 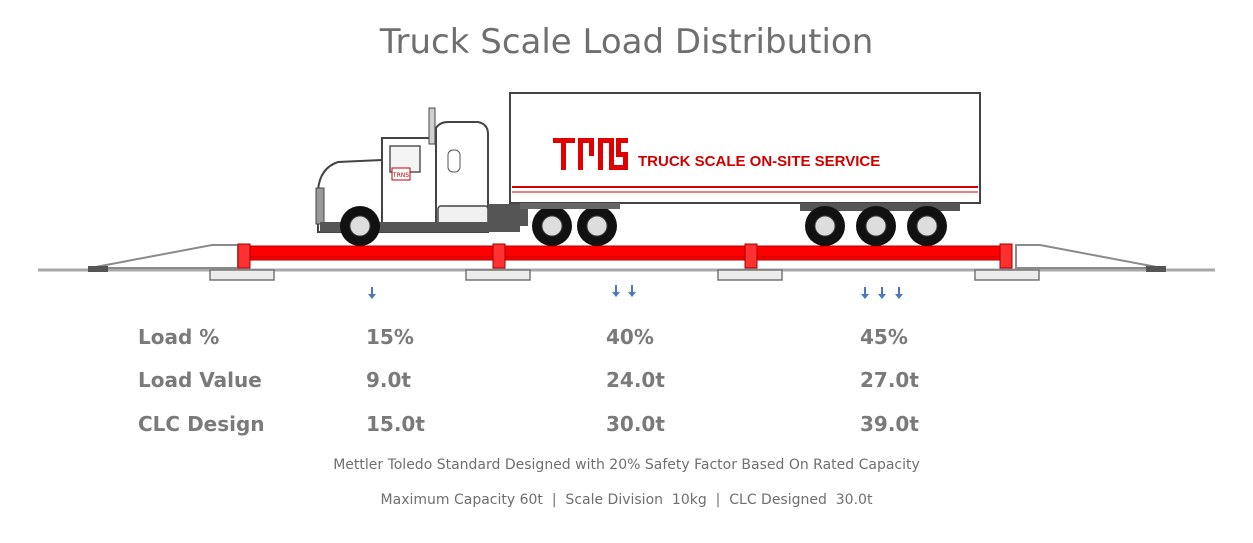 I want to click on section-1-value: 9.0t, so click(x=388, y=380).